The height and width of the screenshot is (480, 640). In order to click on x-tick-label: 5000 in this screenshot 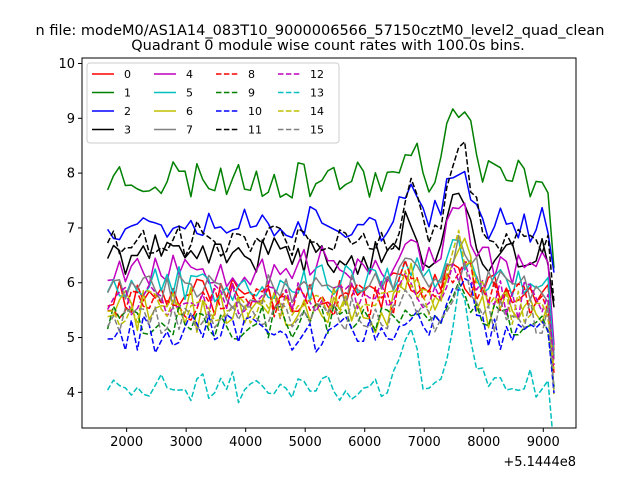, I will do `click(305, 442)`.